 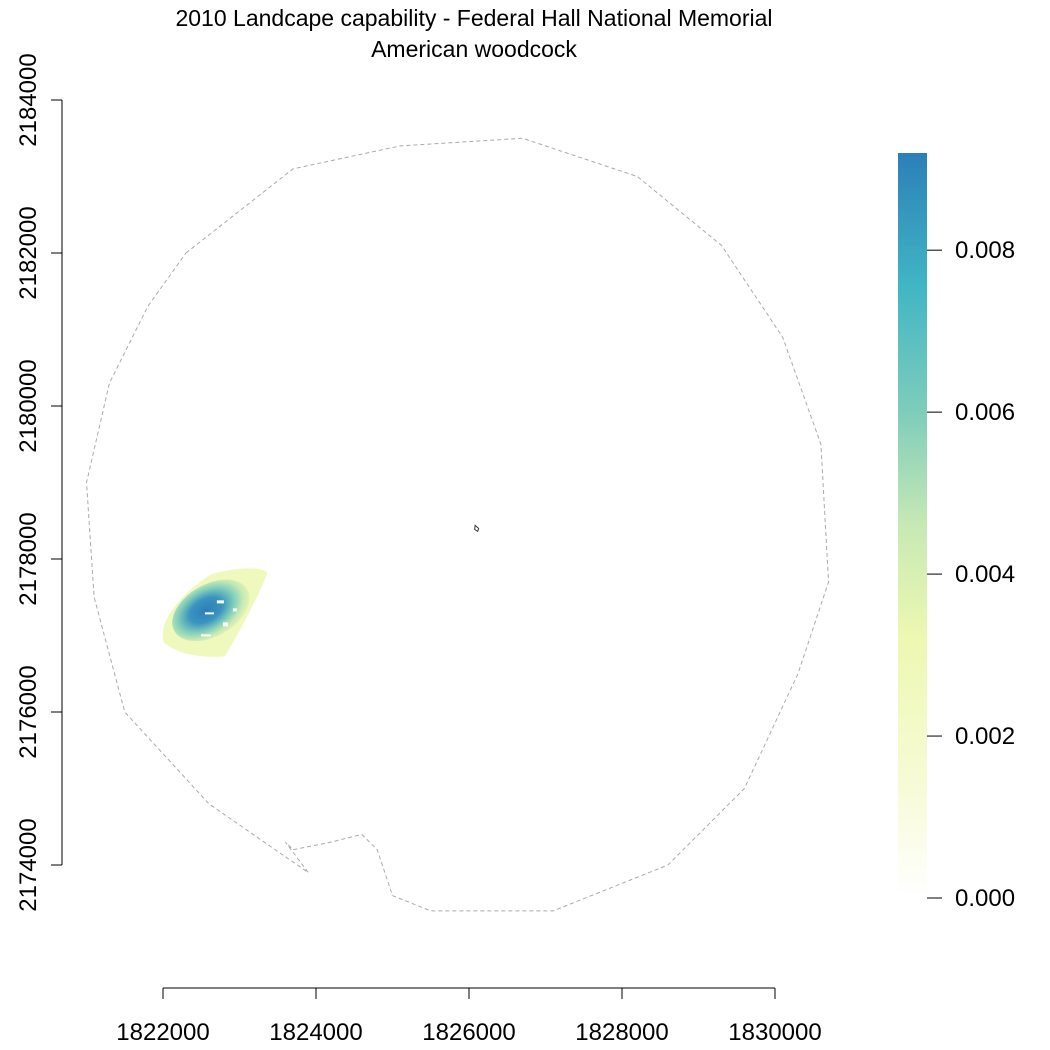 What do you see at coordinates (211, 610) in the screenshot?
I see `capability-hotspot` at bounding box center [211, 610].